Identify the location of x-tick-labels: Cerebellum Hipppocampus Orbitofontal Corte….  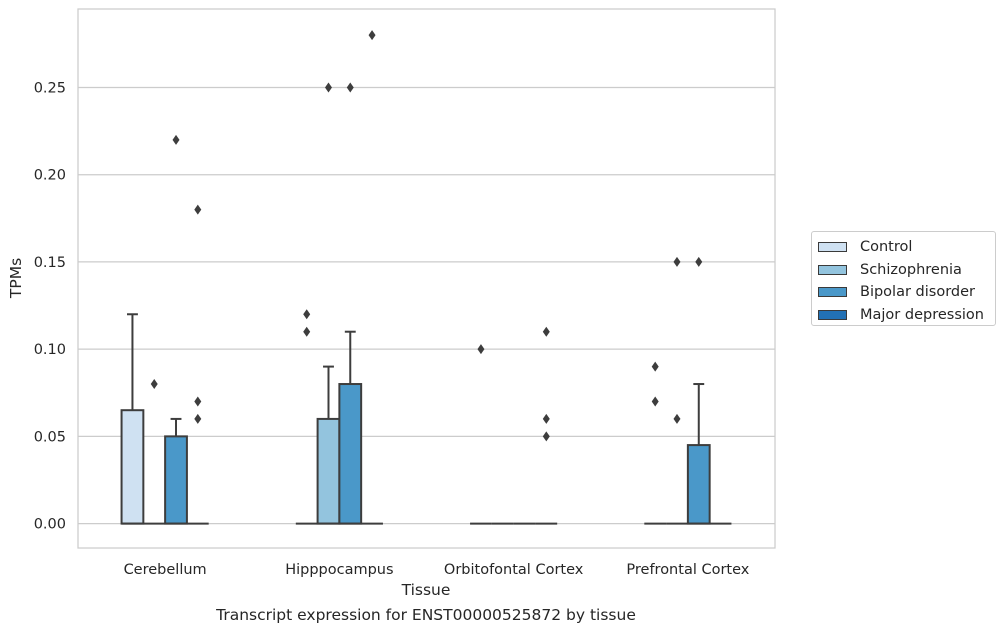
(437, 570).